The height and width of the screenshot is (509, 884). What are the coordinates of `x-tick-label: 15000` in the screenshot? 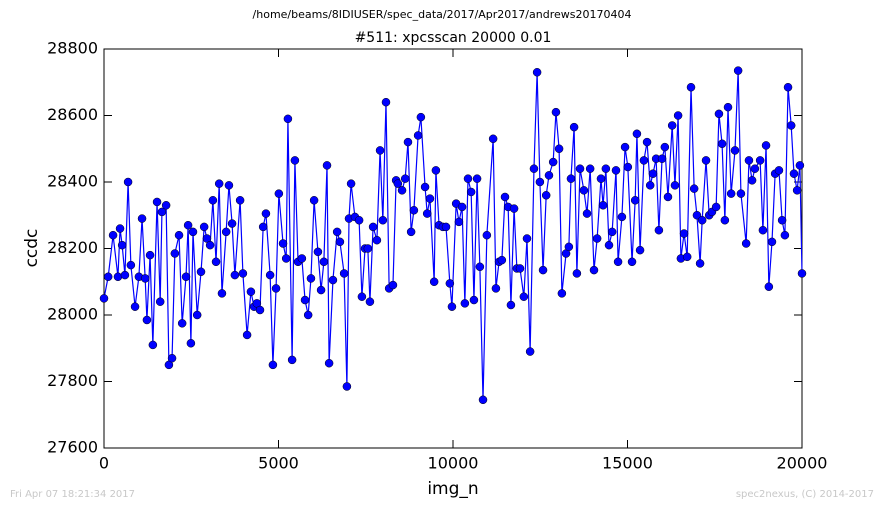 It's located at (627, 463).